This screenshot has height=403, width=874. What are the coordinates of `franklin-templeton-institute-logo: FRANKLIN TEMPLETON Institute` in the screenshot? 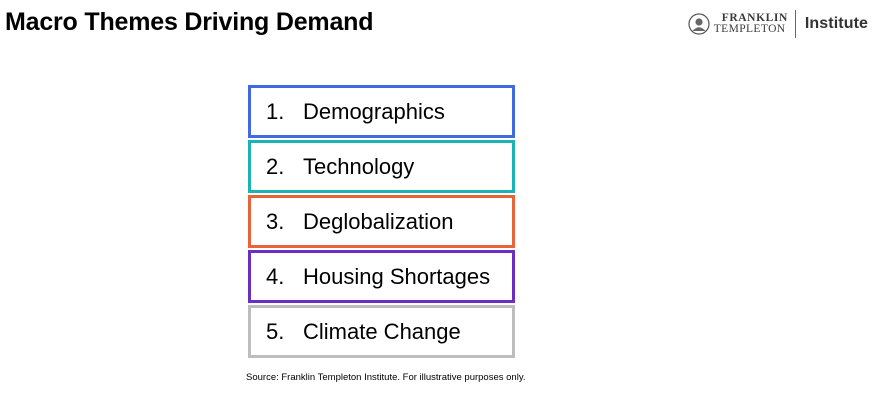 It's located at (778, 24).